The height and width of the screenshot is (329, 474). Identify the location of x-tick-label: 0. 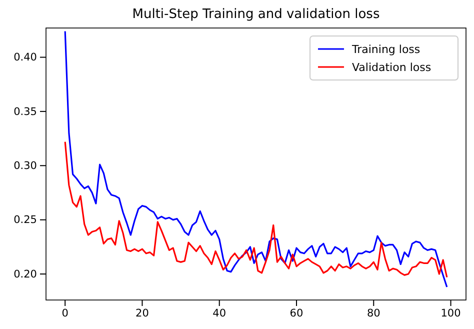
(65, 313).